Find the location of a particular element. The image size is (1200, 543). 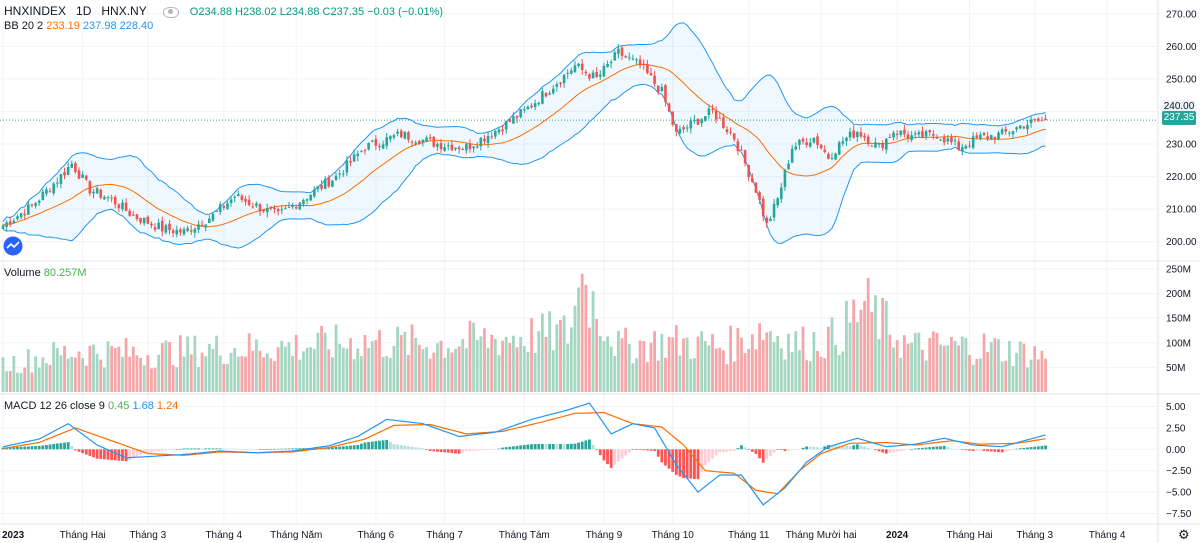

macd-legend: MACD 12 26 close 9 0.45 1.68 1.24 is located at coordinates (91, 406).